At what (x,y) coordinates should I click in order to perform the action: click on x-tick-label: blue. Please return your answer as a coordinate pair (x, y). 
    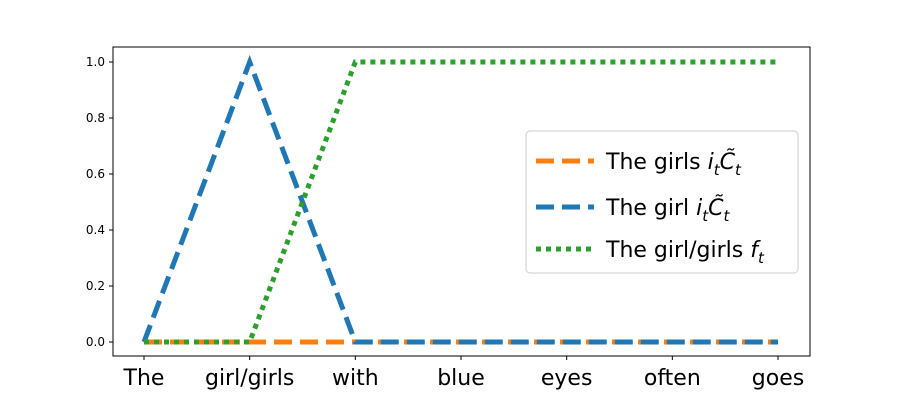
    Looking at the image, I should click on (461, 378).